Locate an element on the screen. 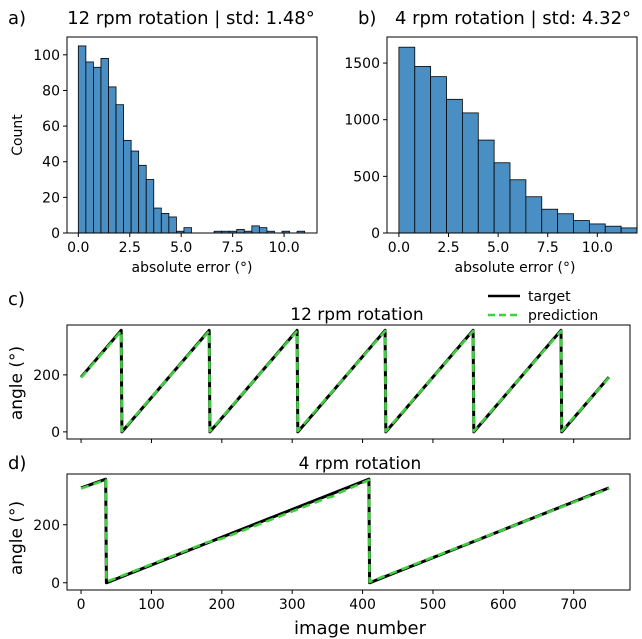 Image resolution: width=642 pixels, height=639 pixels. legend-target-label: target is located at coordinates (549, 297).